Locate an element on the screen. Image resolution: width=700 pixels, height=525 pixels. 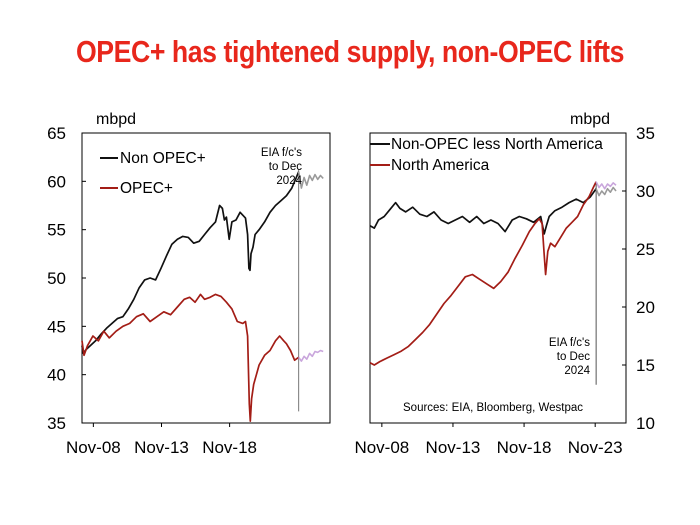
legend-label-non-opec-less-na: Non-OPEC less North America is located at coordinates (497, 144).